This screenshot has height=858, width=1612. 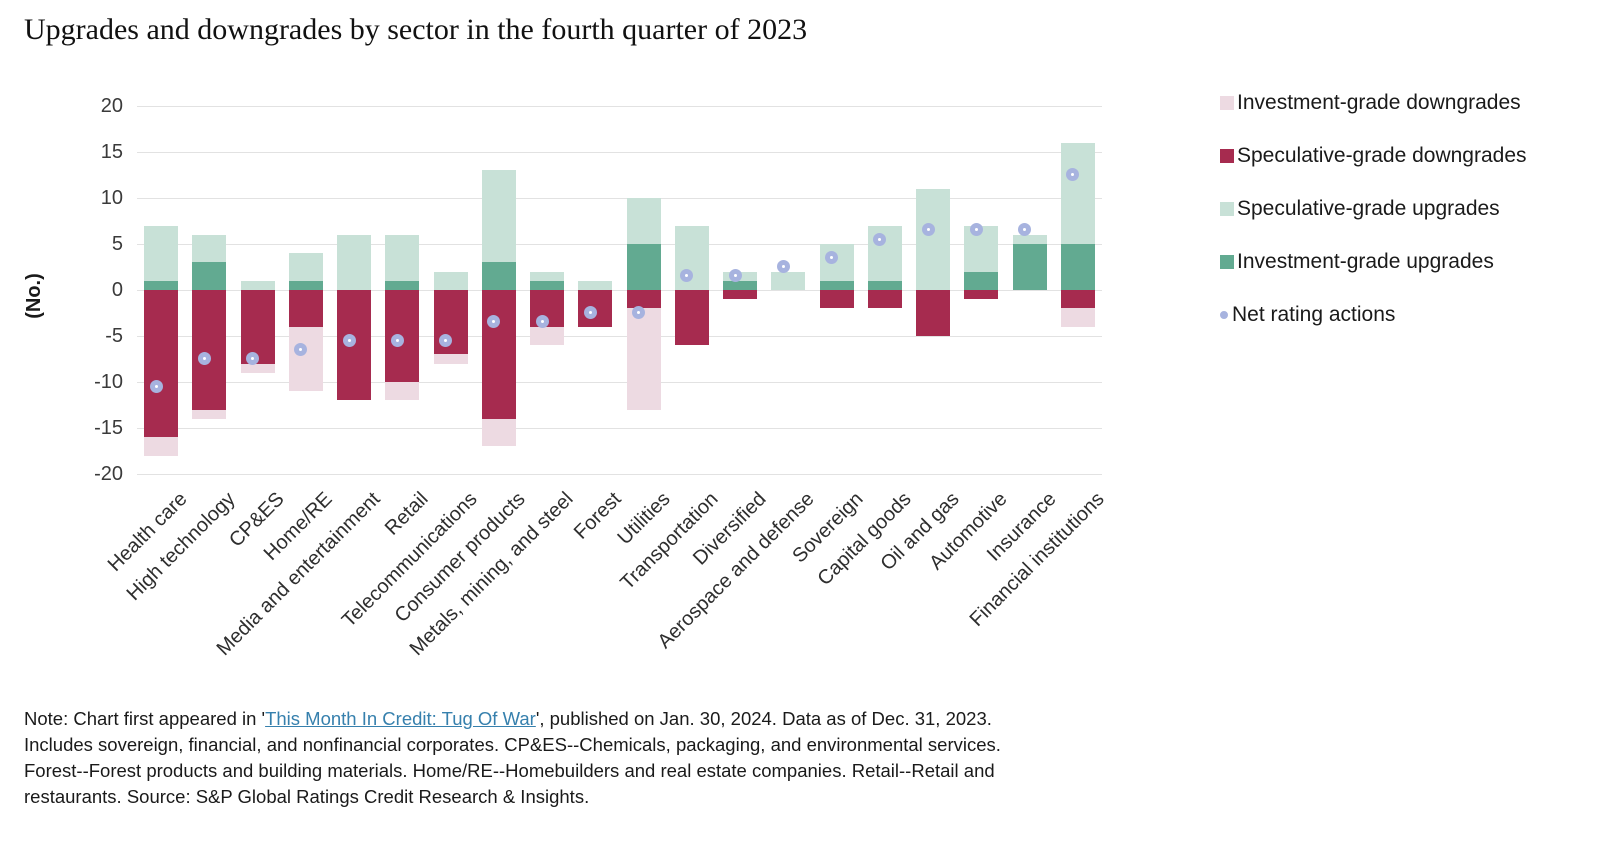 I want to click on legend-label: Investment-grade downgrades, so click(x=1379, y=102).